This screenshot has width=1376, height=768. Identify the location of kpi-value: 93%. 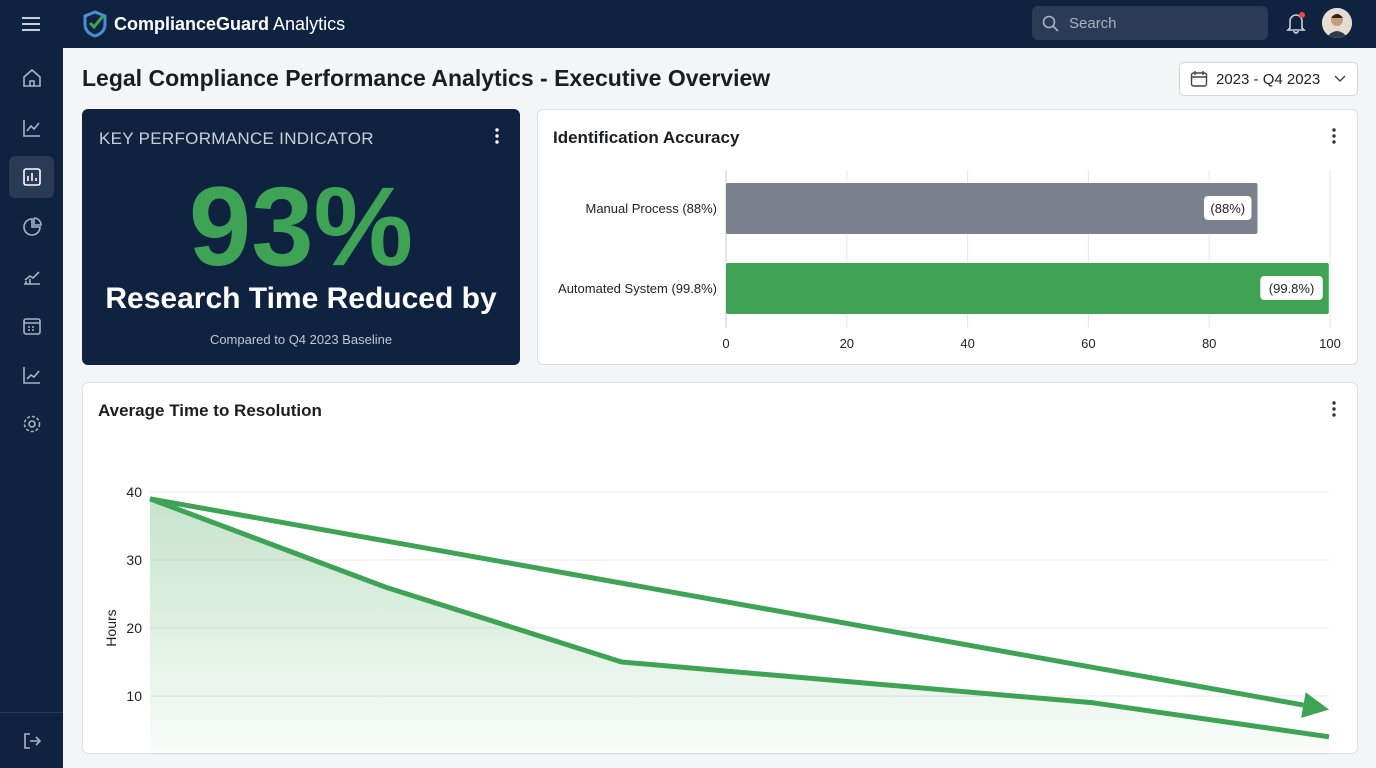
(301, 226).